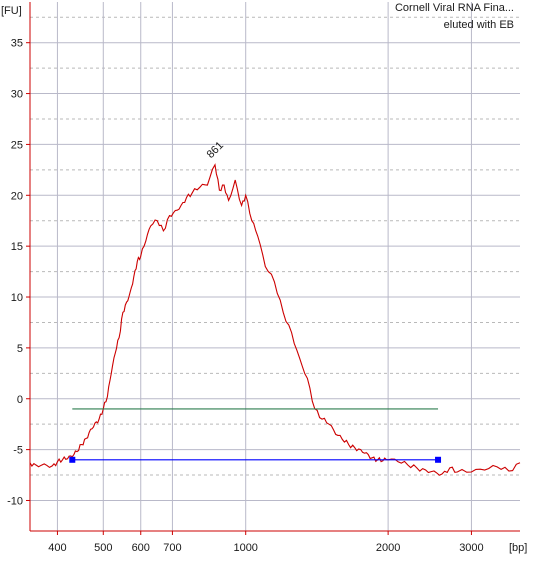  Describe the element at coordinates (215, 149) in the screenshot. I see `peak-label: 861` at that location.